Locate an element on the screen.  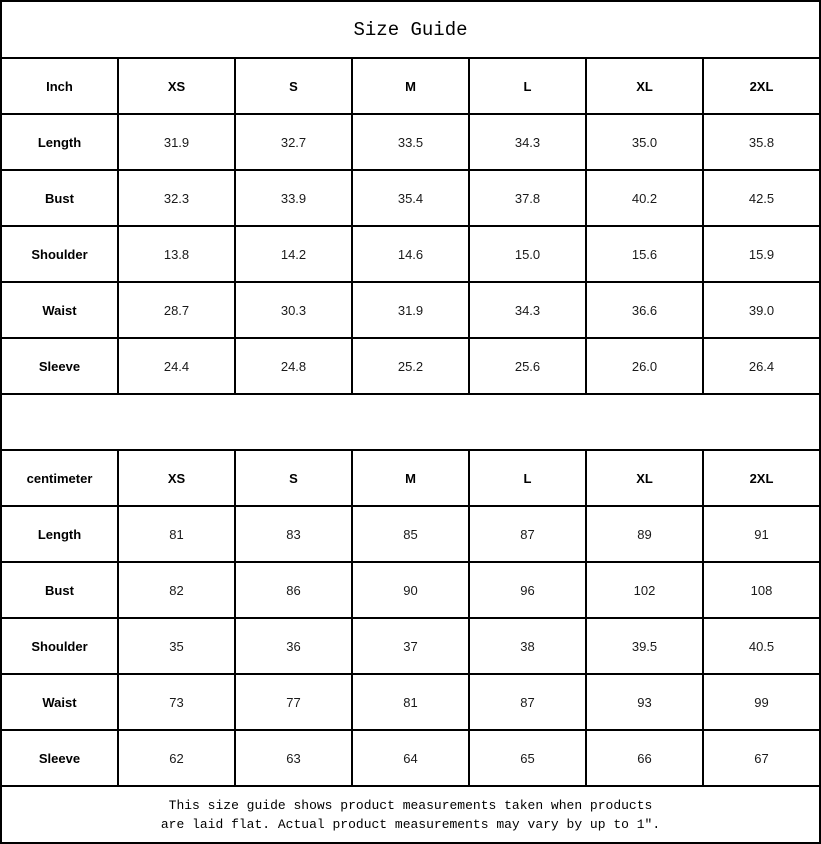
inch-length-m: 33.5 is located at coordinates (410, 142).